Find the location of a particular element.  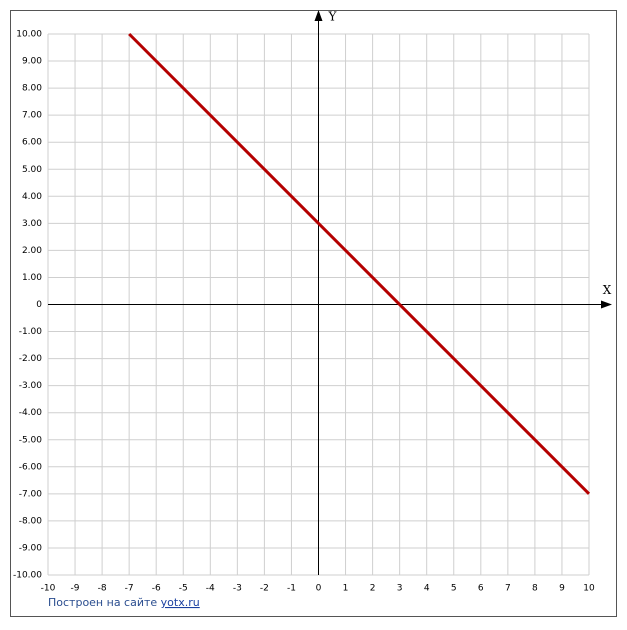

y-tick-label: -10.00 is located at coordinates (27, 576).